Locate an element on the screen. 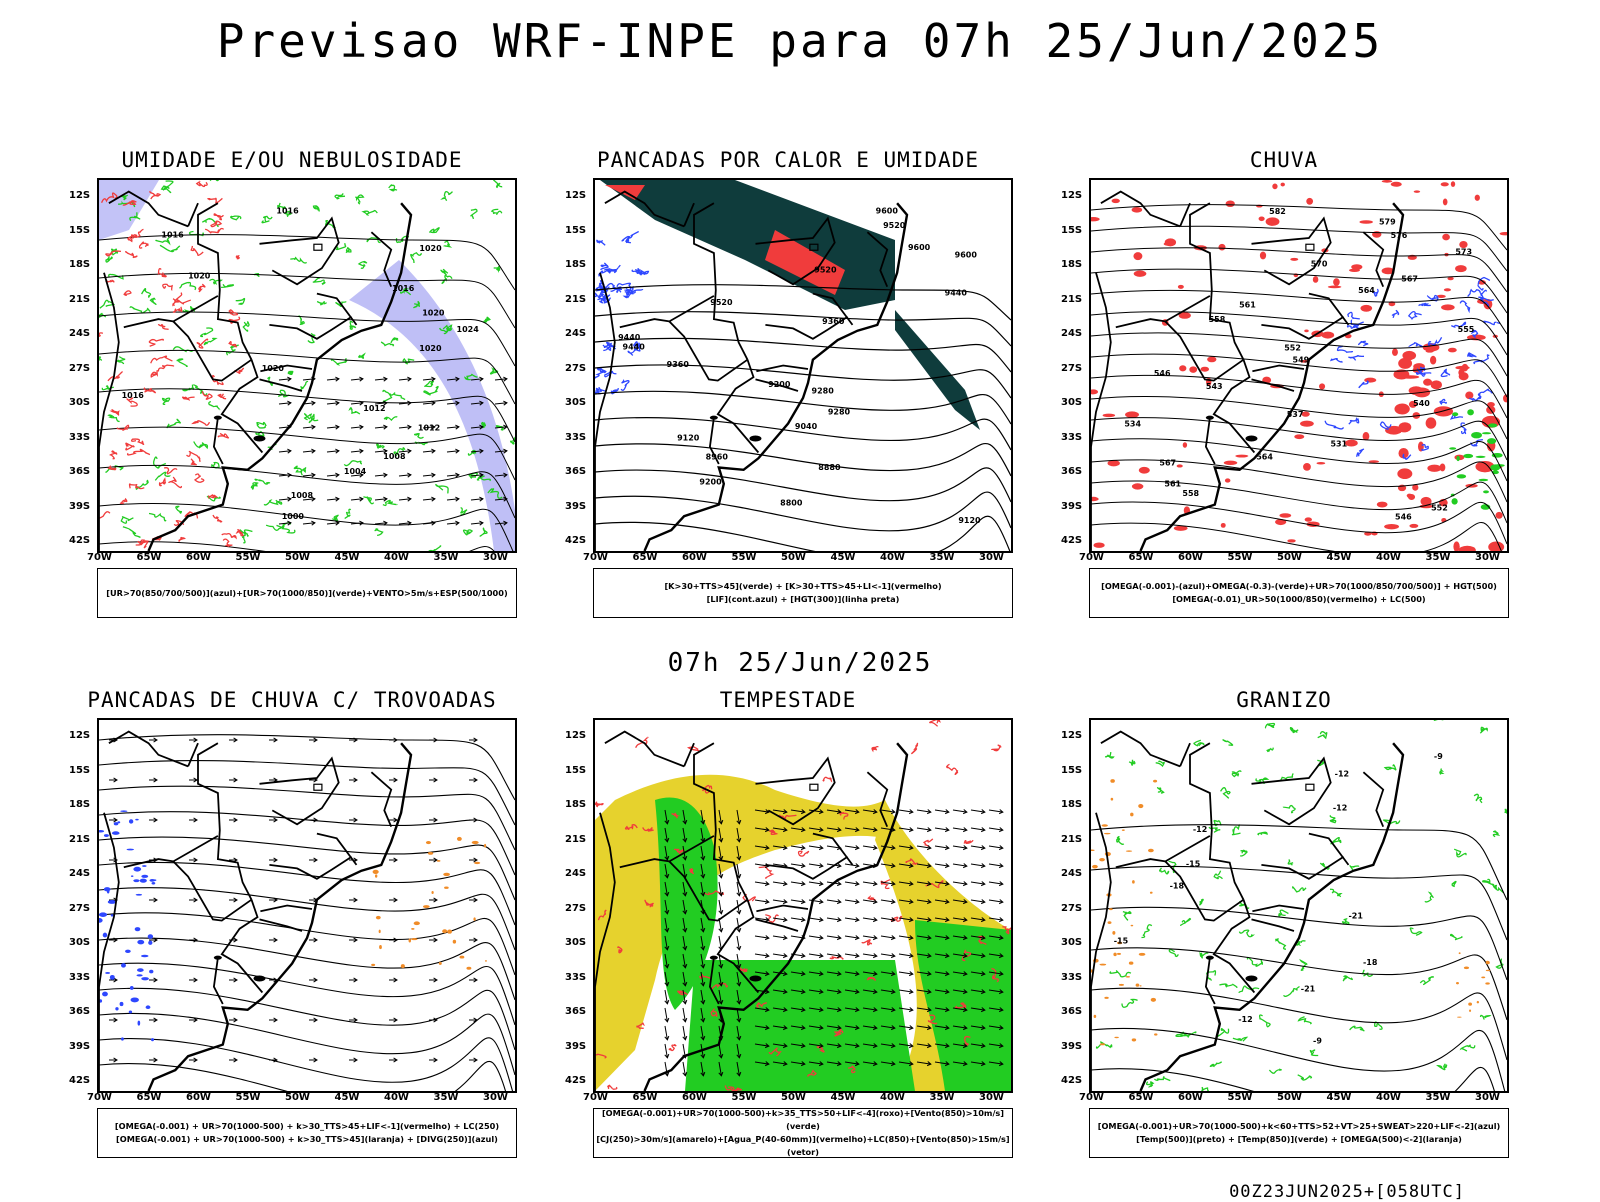 Image resolution: width=1600 pixels, height=1202 pixels. panel-title: PANCADAS DE CHUVA C/ TROVOADAS is located at coordinates (292, 700).